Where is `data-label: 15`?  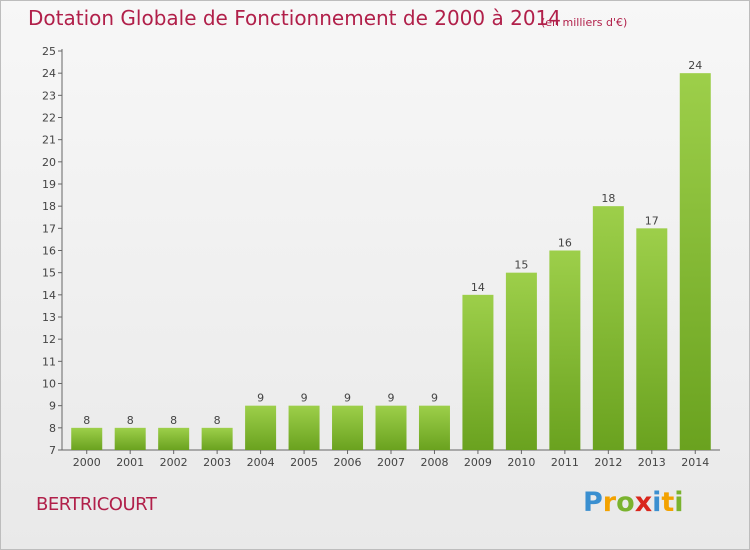 data-label: 15 is located at coordinates (521, 265).